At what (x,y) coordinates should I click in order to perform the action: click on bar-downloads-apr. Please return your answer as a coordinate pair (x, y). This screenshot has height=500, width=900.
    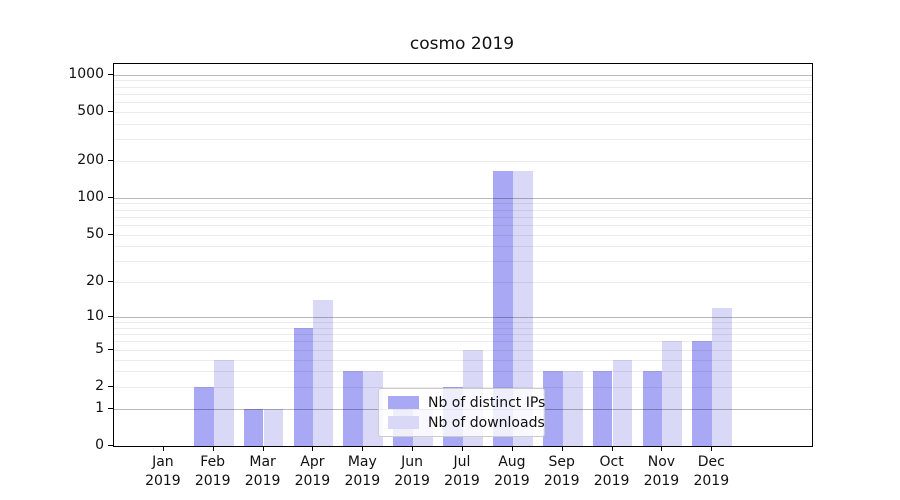
    Looking at the image, I should click on (323, 373).